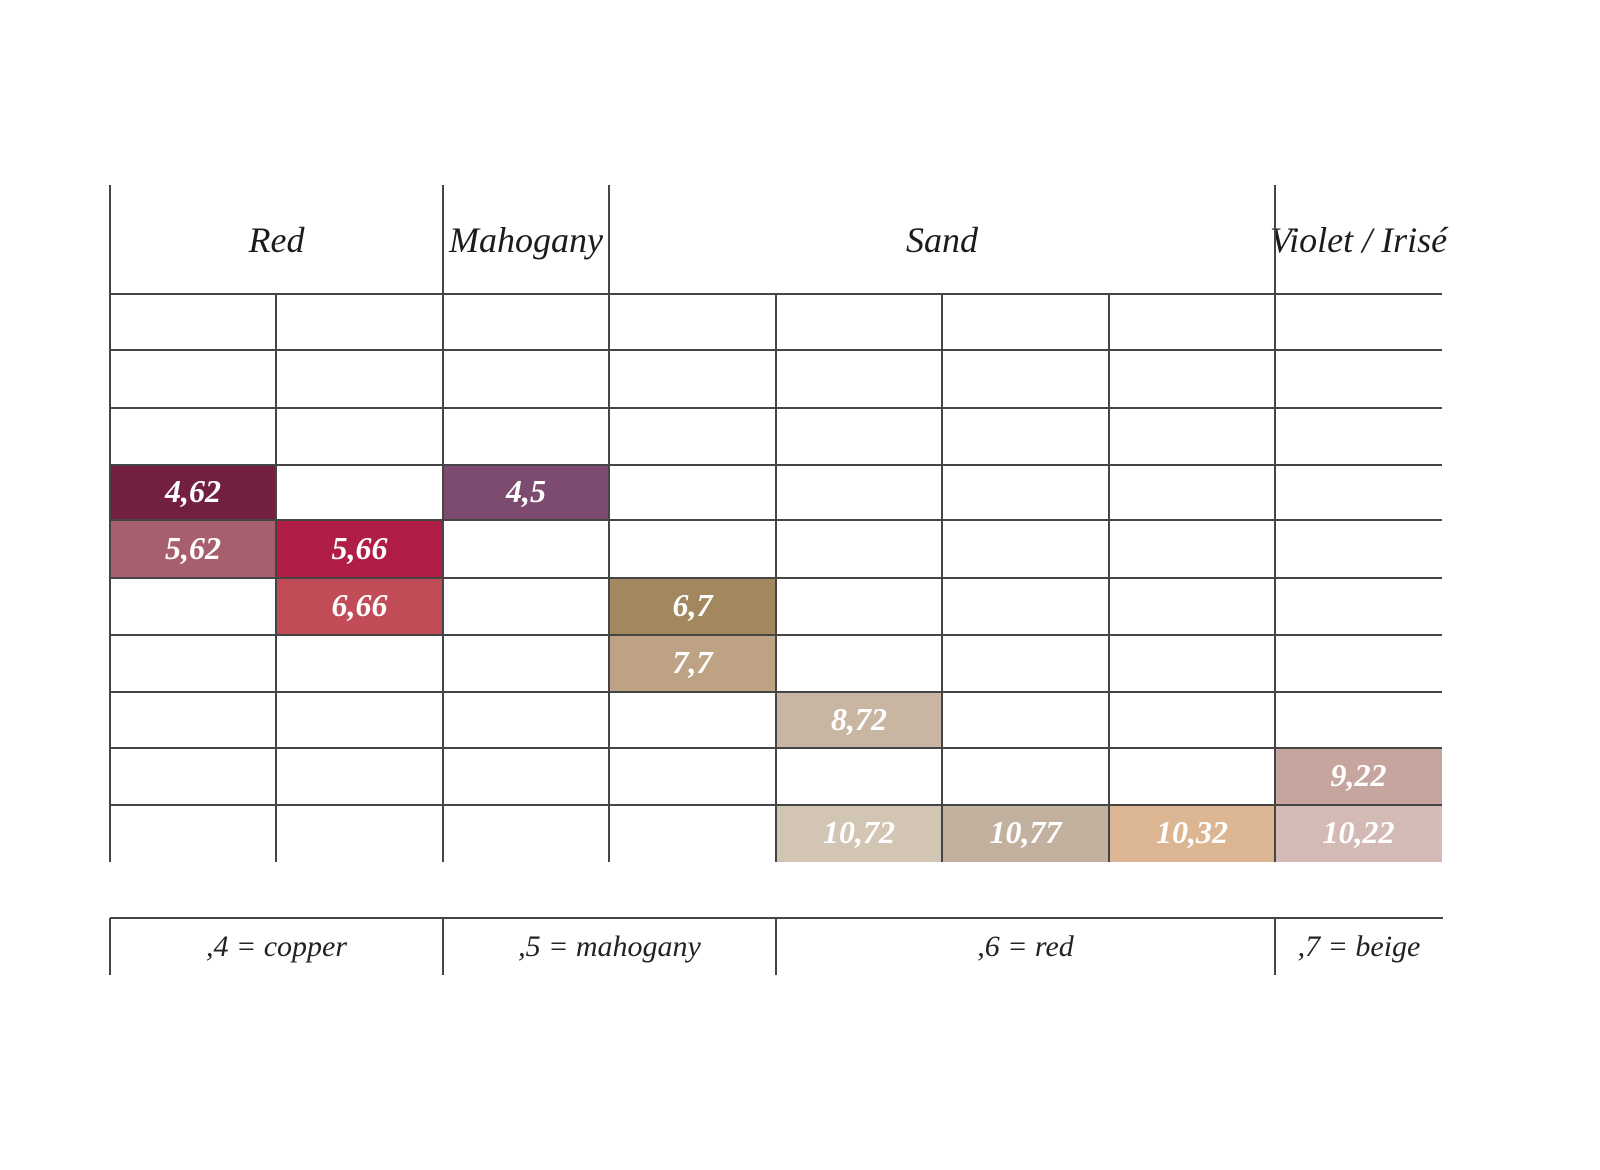 This screenshot has width=1600, height=1170. What do you see at coordinates (359, 606) in the screenshot?
I see `shade-cell-6-66: 6,66` at bounding box center [359, 606].